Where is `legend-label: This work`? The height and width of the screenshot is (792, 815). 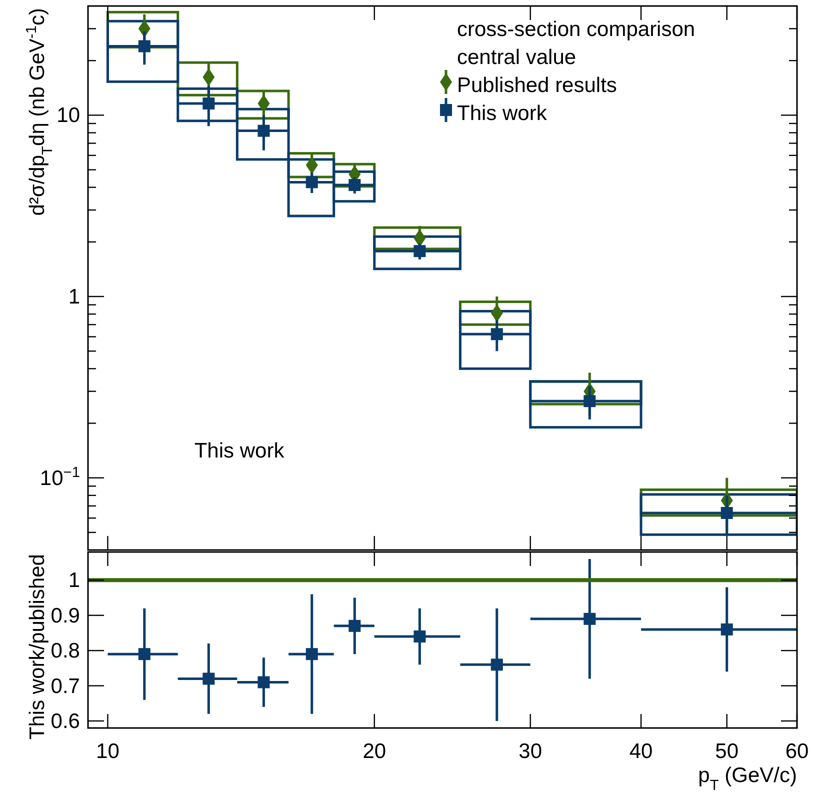
legend-label: This work is located at coordinates (502, 113).